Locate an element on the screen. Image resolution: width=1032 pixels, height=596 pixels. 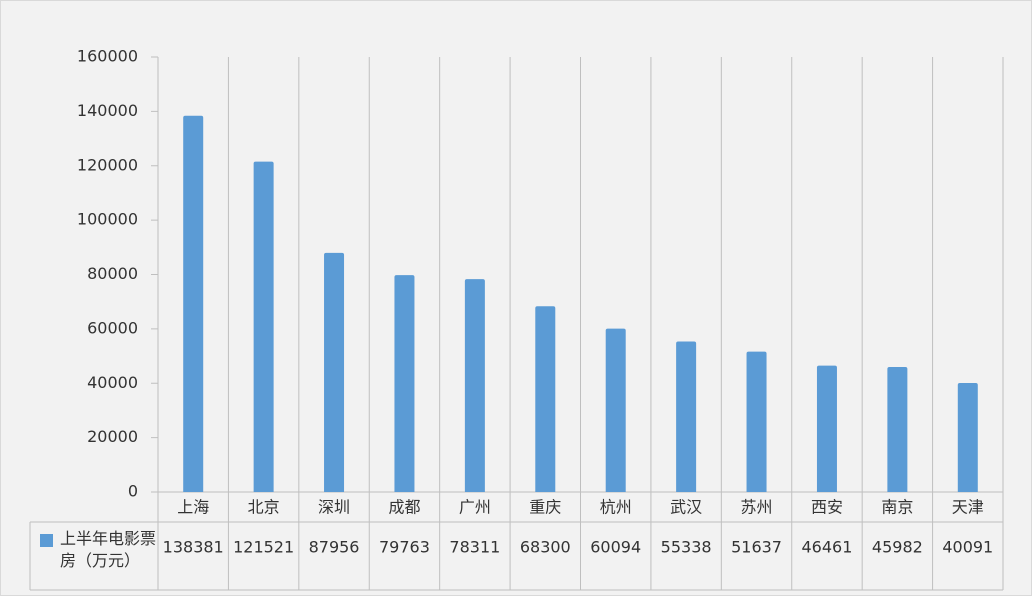
y-tick-label: 80000 is located at coordinates (112, 273).